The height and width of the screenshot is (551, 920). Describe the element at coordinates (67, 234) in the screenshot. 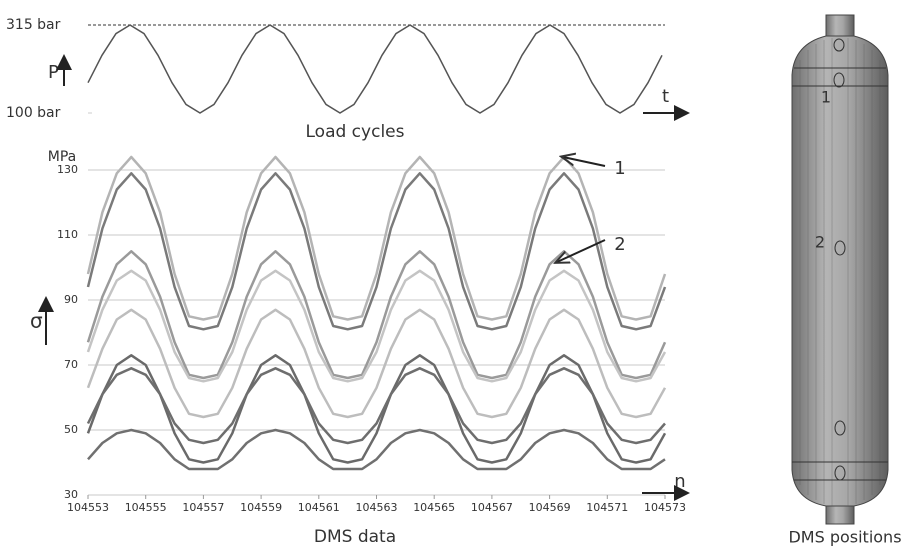

I see `y-tick-label: 110` at that location.